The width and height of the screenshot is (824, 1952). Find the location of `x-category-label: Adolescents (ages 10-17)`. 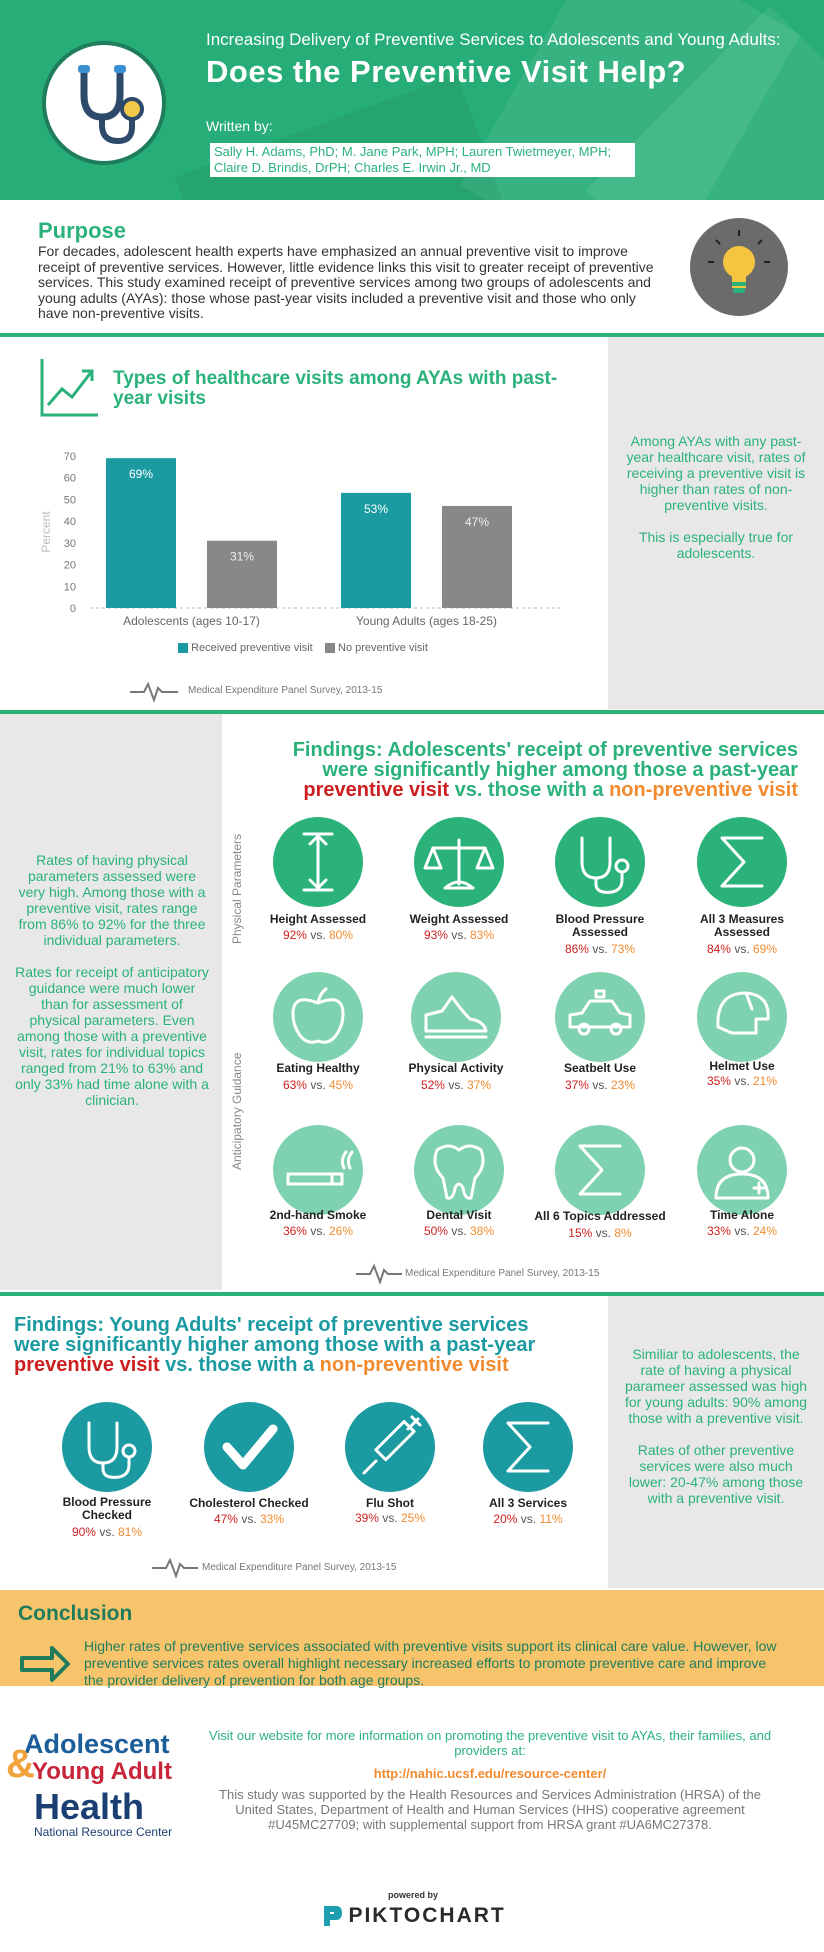

x-category-label: Adolescents (ages 10-17) is located at coordinates (191, 621).